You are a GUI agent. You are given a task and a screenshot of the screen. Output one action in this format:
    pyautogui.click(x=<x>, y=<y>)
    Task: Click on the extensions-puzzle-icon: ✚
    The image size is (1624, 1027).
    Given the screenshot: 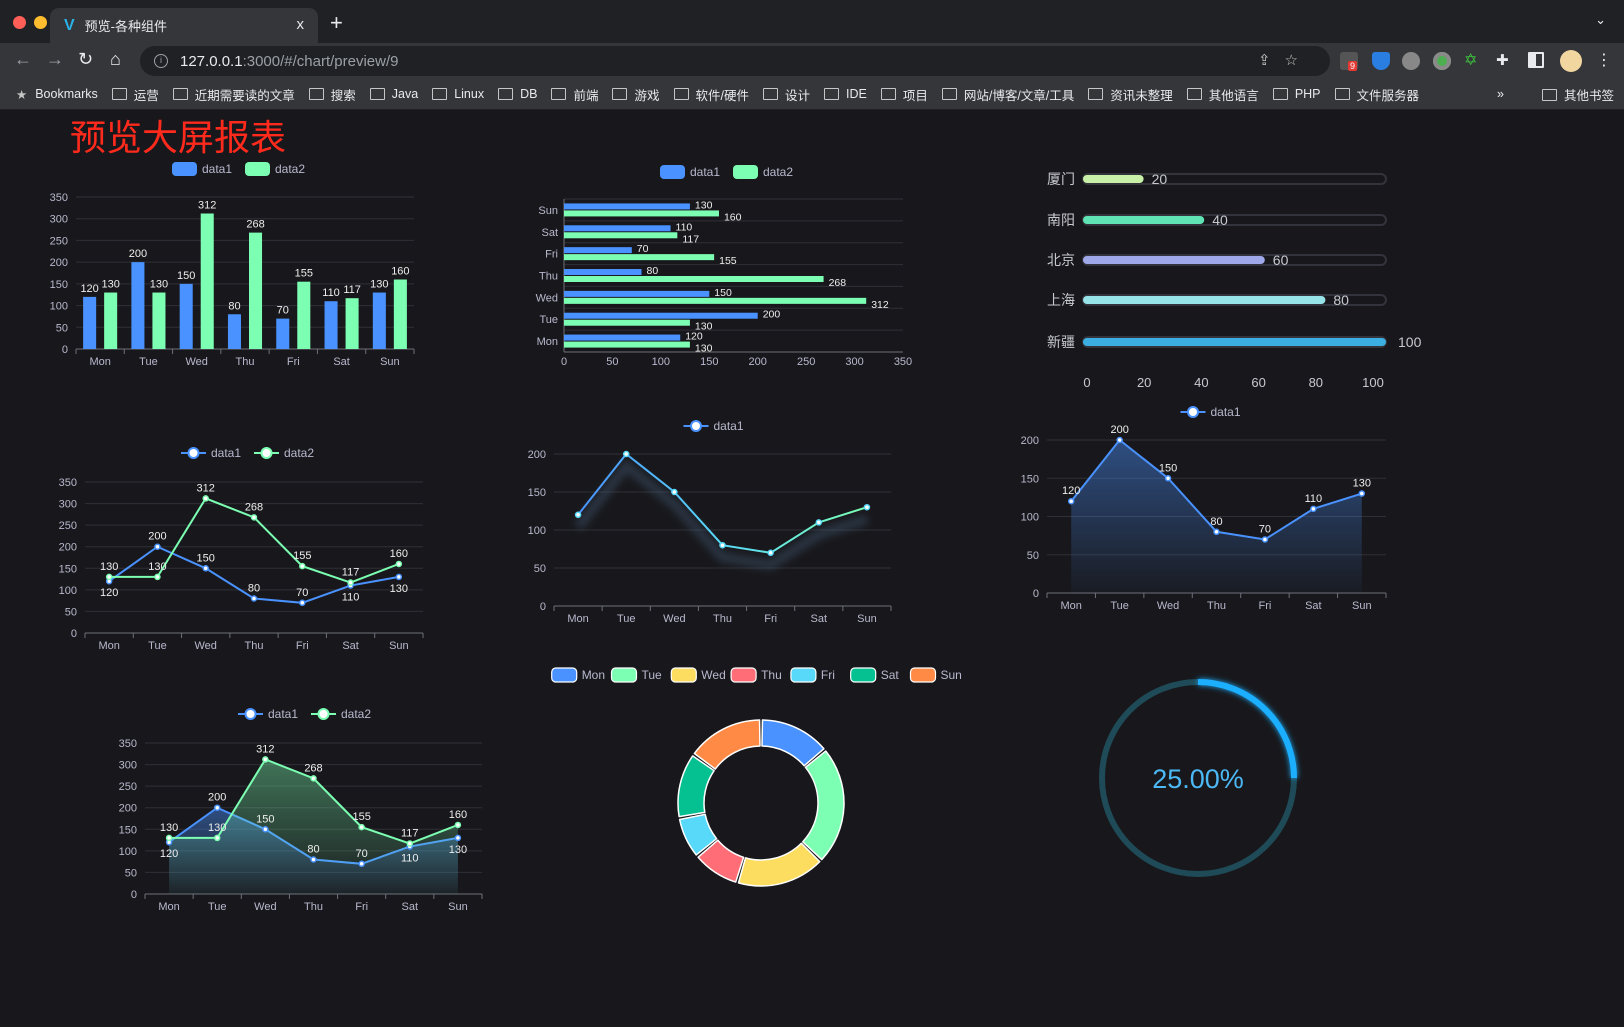 What is the action you would take?
    pyautogui.click(x=1502, y=60)
    